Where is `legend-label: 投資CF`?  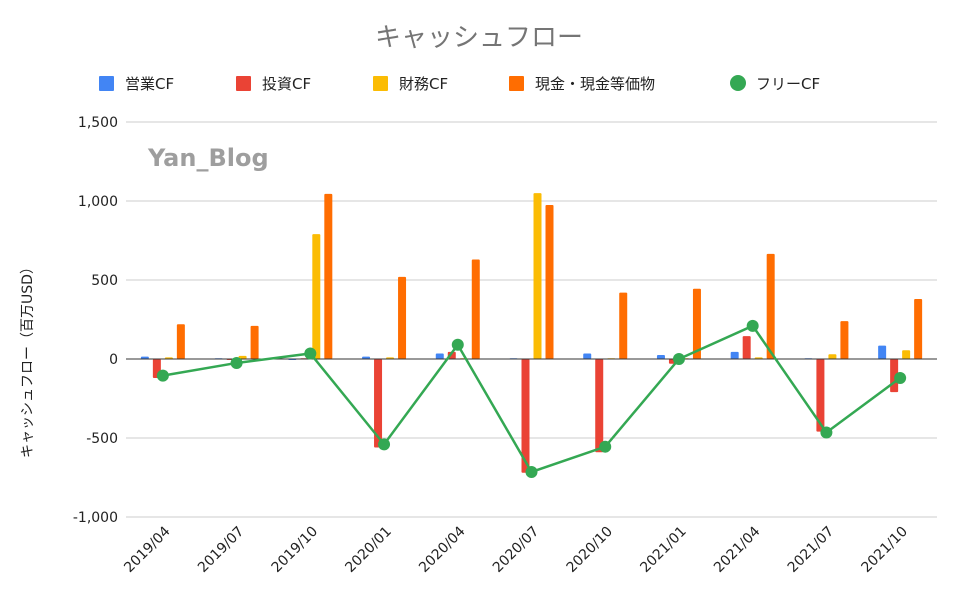 legend-label: 投資CF is located at coordinates (286, 84).